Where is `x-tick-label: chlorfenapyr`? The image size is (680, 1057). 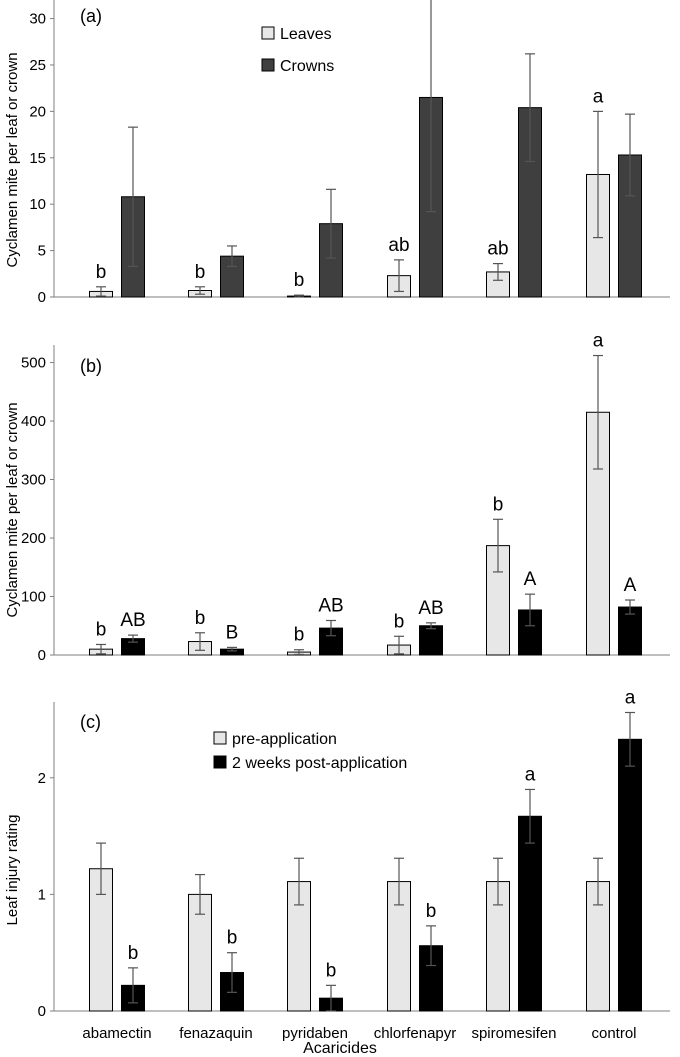 x-tick-label: chlorfenapyr is located at coordinates (415, 1033).